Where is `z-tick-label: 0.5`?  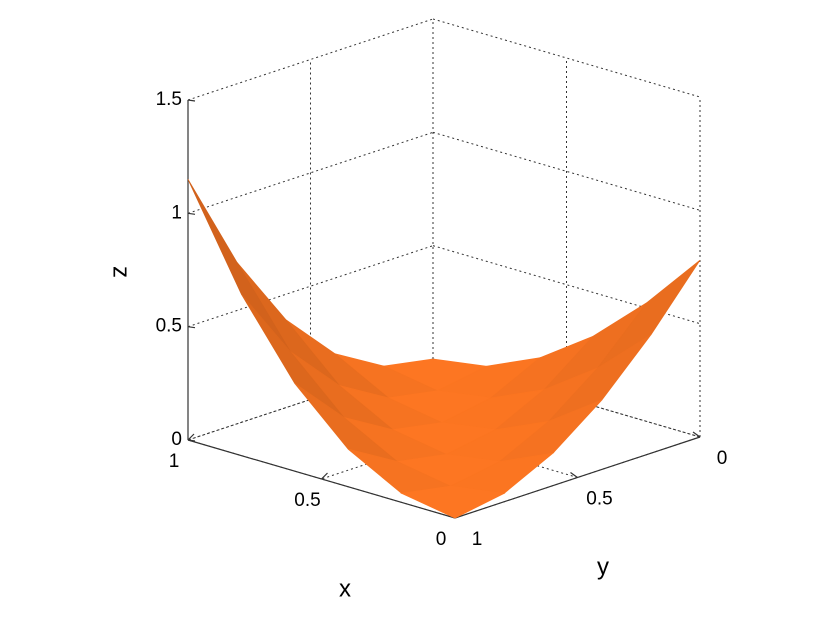 z-tick-label: 0.5 is located at coordinates (169, 326).